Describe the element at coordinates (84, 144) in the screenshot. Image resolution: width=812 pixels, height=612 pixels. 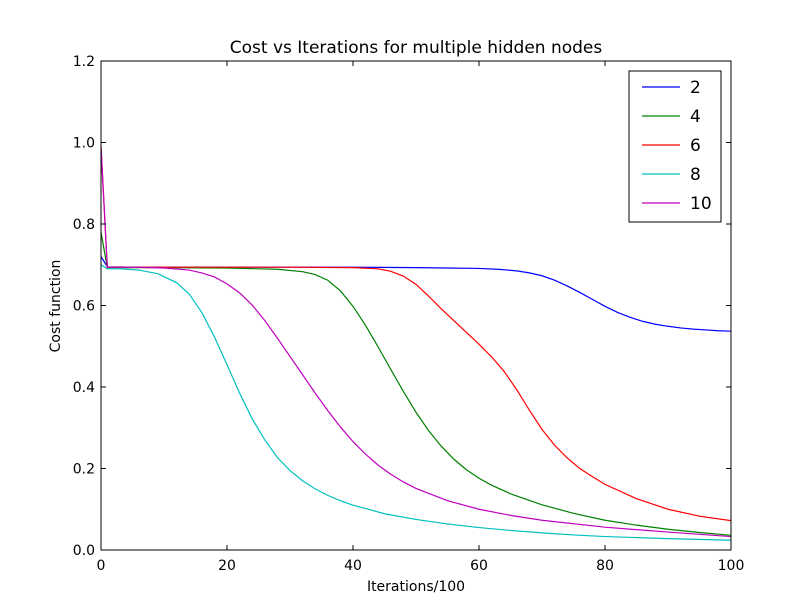
I see `y-tick-label: 1.0` at that location.